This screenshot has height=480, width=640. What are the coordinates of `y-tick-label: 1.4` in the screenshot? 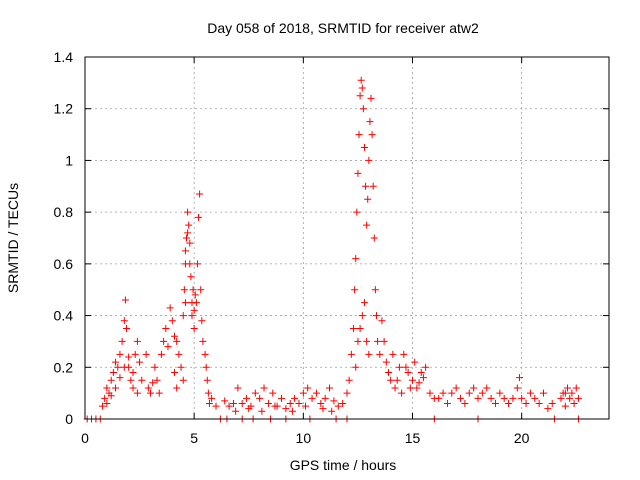 It's located at (64, 57).